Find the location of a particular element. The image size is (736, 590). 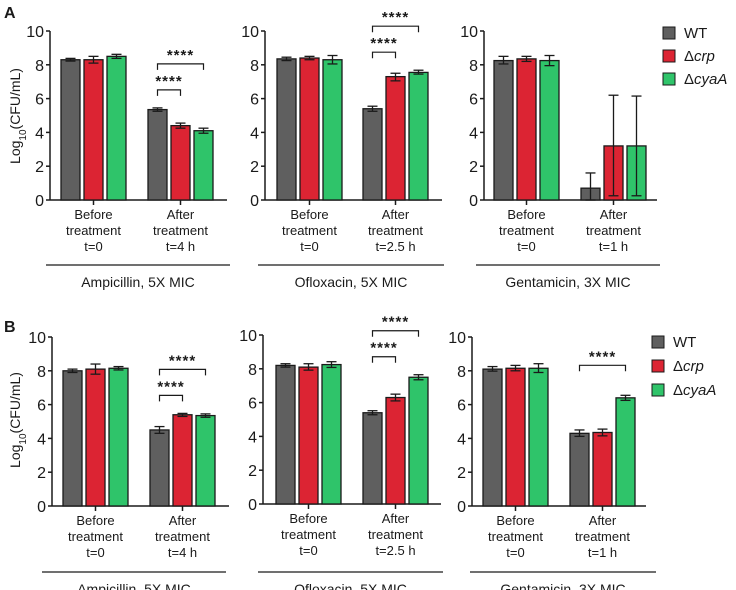

y-axis-label-b: Log10(CFU/mL) is located at coordinates (18, 420).